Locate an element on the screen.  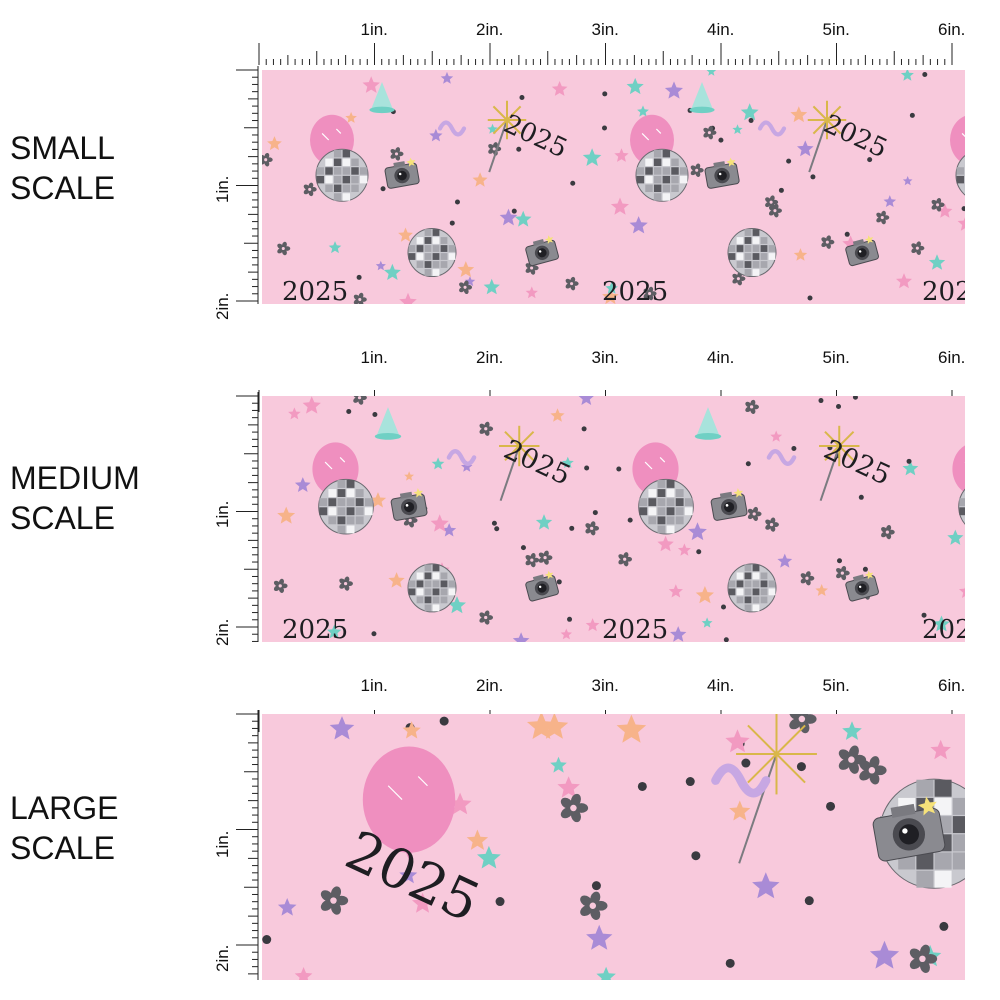
medium-scale-label: MEDIUM SCALE is located at coordinates (75, 498).